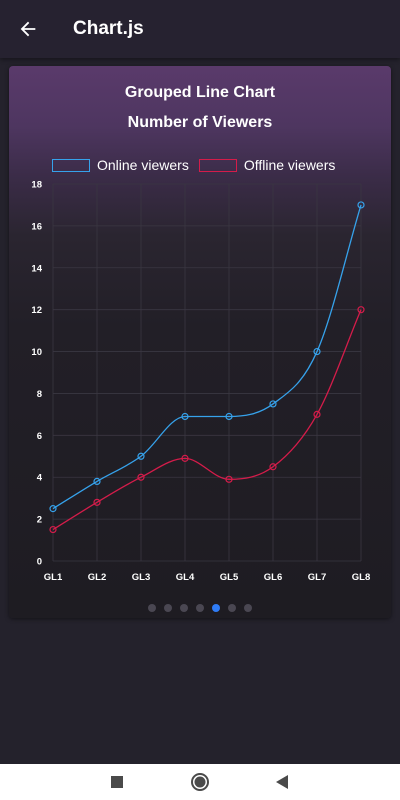 This screenshot has width=400, height=800. I want to click on legend-item-online: Online viewers, so click(120, 165).